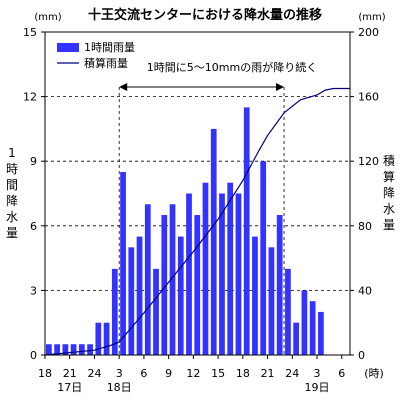 The image size is (400, 400). I want to click on legend-line-label: 積算雨量, so click(106, 63).